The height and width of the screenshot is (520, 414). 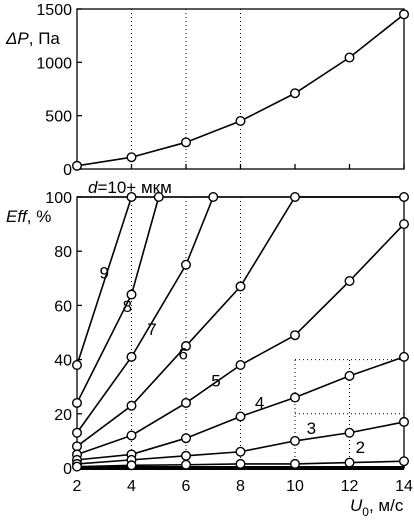 I want to click on y-tick-label: 40, so click(x=63, y=361).